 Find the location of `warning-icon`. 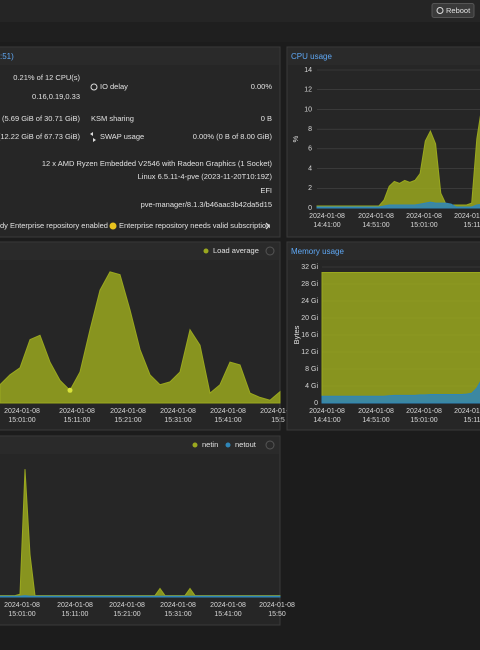

warning-icon is located at coordinates (113, 226).